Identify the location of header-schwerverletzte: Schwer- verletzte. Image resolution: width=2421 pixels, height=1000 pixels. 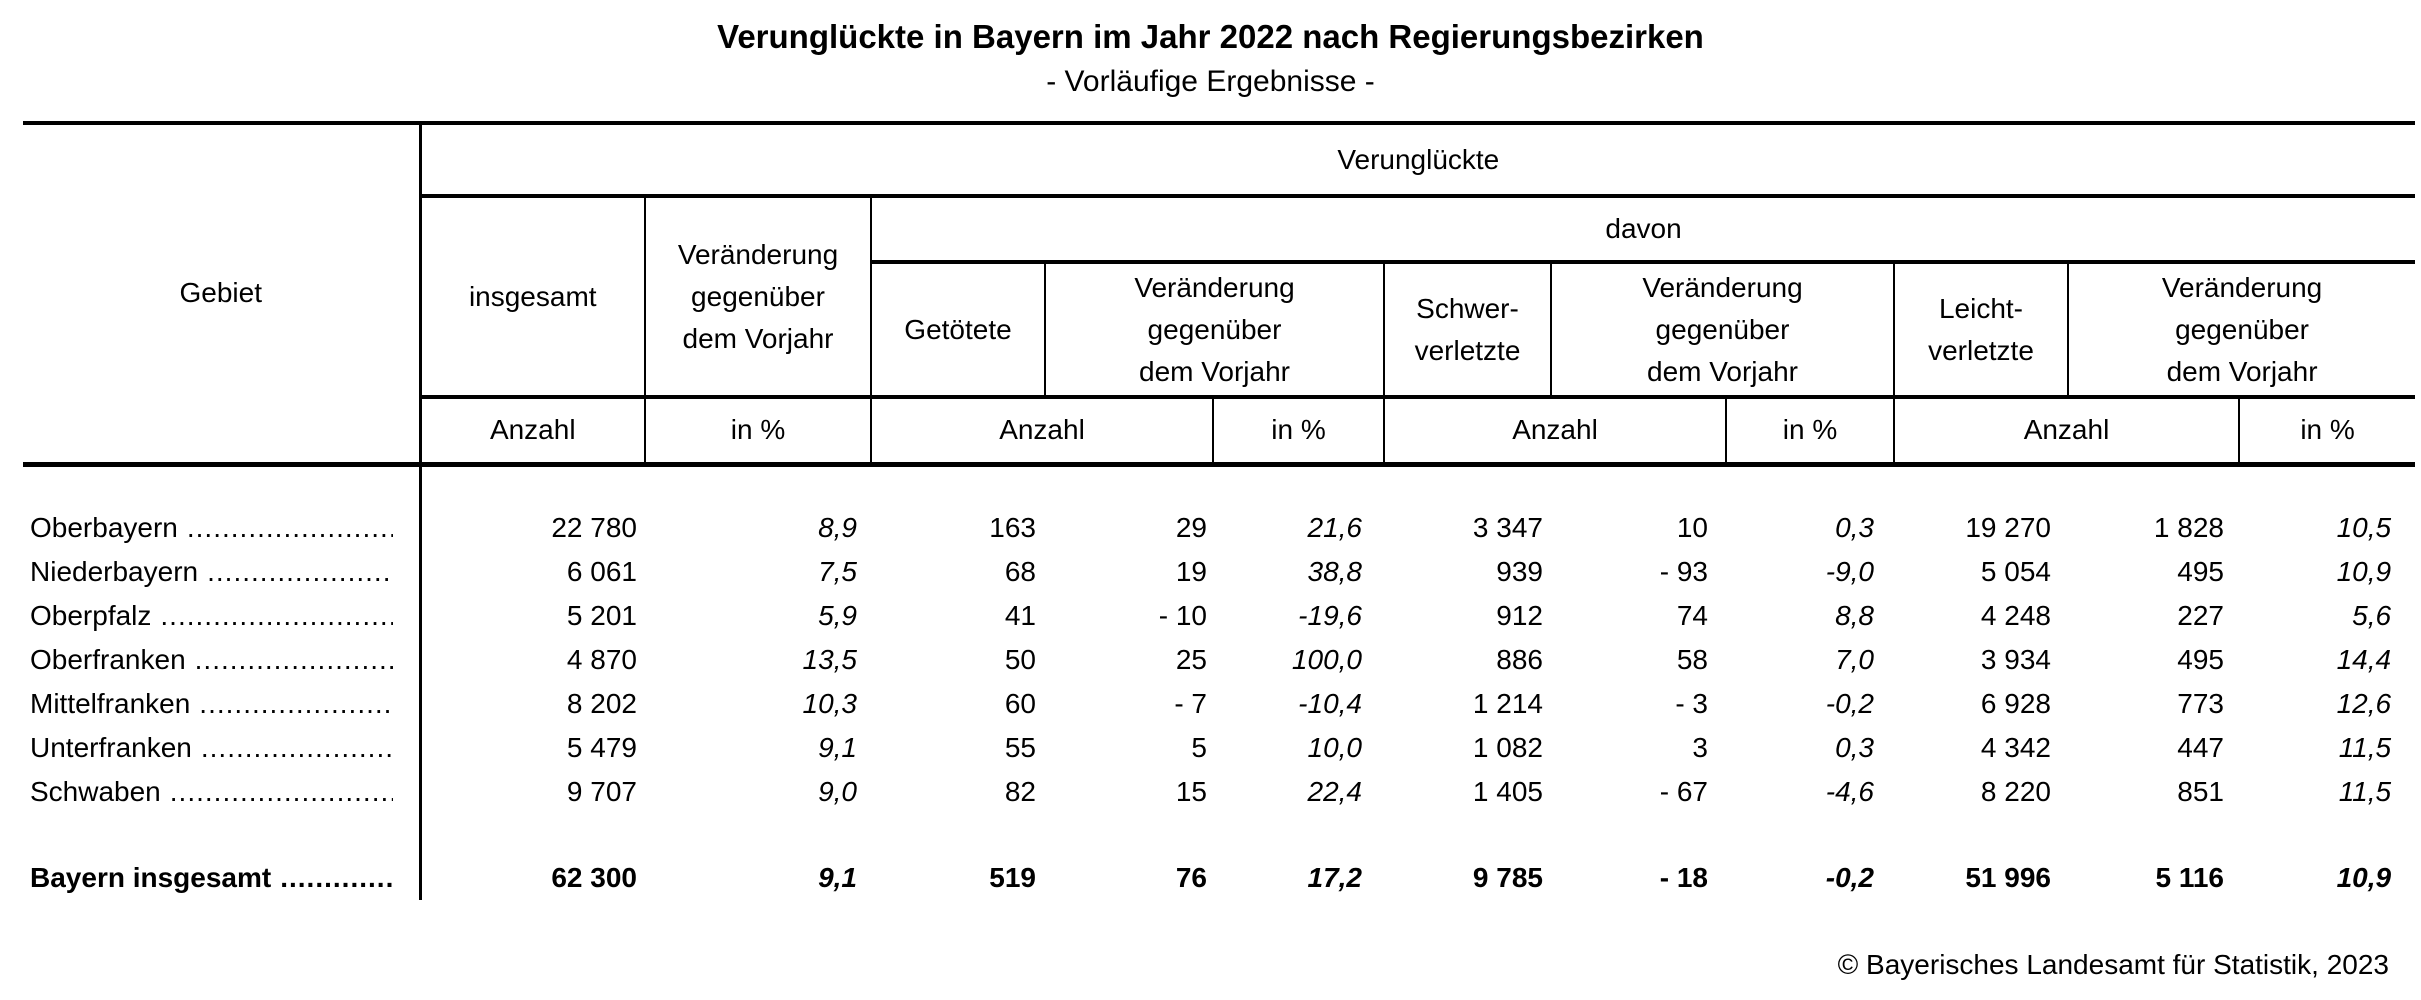
(1468, 330).